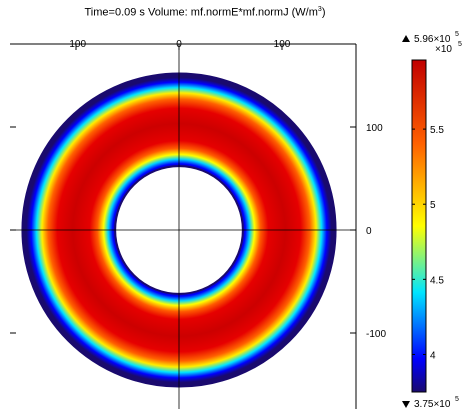  What do you see at coordinates (460, 44) in the screenshot?
I see `colorbar-exponent-power: 5` at bounding box center [460, 44].